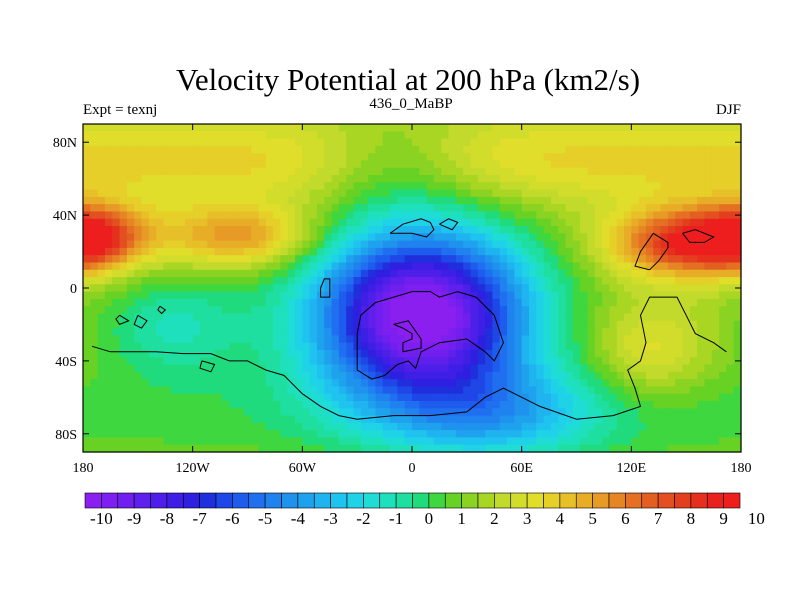 The width and height of the screenshot is (800, 600). What do you see at coordinates (632, 468) in the screenshot?
I see `x-tick-label: 120E` at bounding box center [632, 468].